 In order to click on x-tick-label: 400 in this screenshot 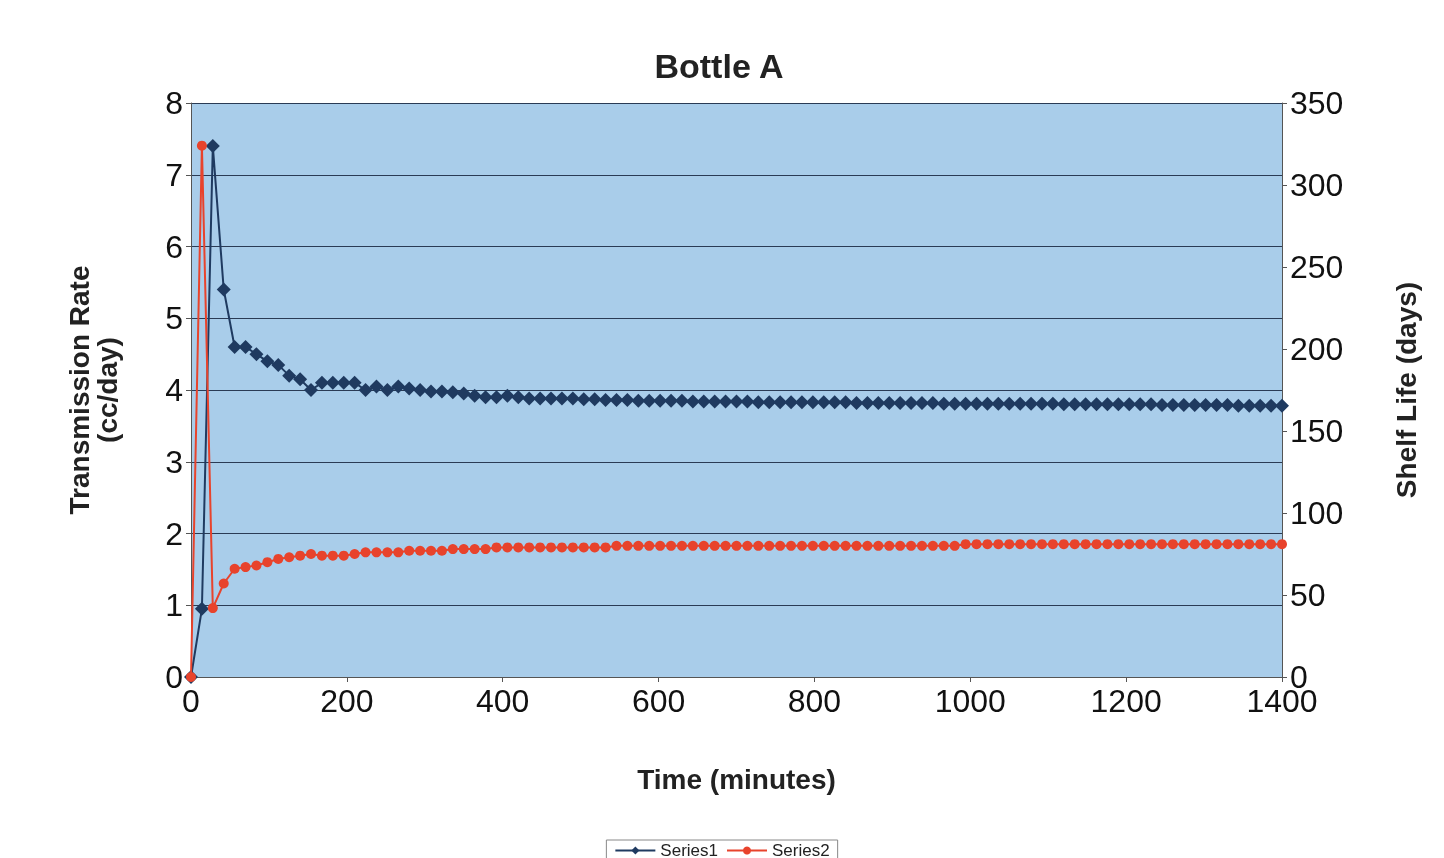, I will do `click(503, 701)`.